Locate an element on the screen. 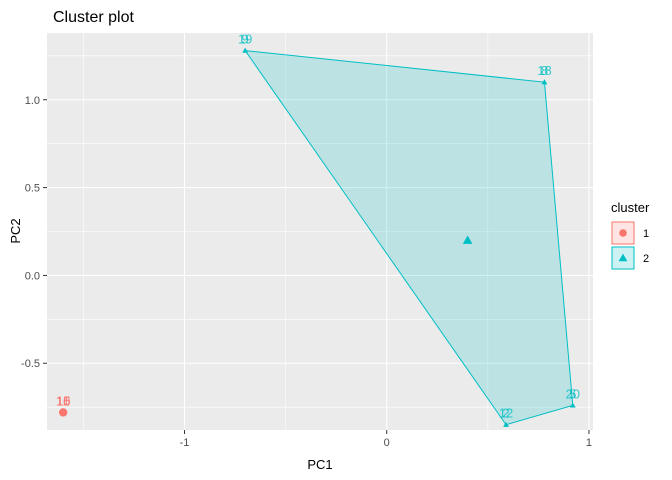  point-label-9: 9 is located at coordinates (245, 39).